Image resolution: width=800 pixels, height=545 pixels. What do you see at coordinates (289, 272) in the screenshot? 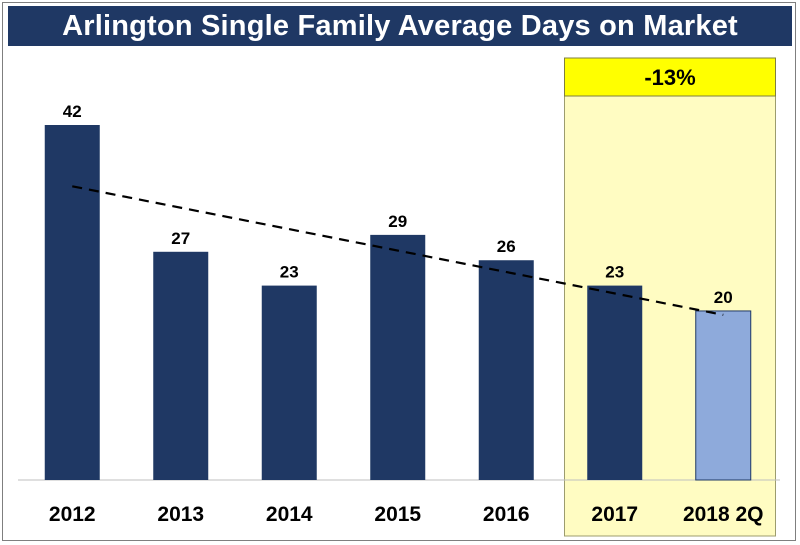
I see `data-label-2014: 23` at bounding box center [289, 272].